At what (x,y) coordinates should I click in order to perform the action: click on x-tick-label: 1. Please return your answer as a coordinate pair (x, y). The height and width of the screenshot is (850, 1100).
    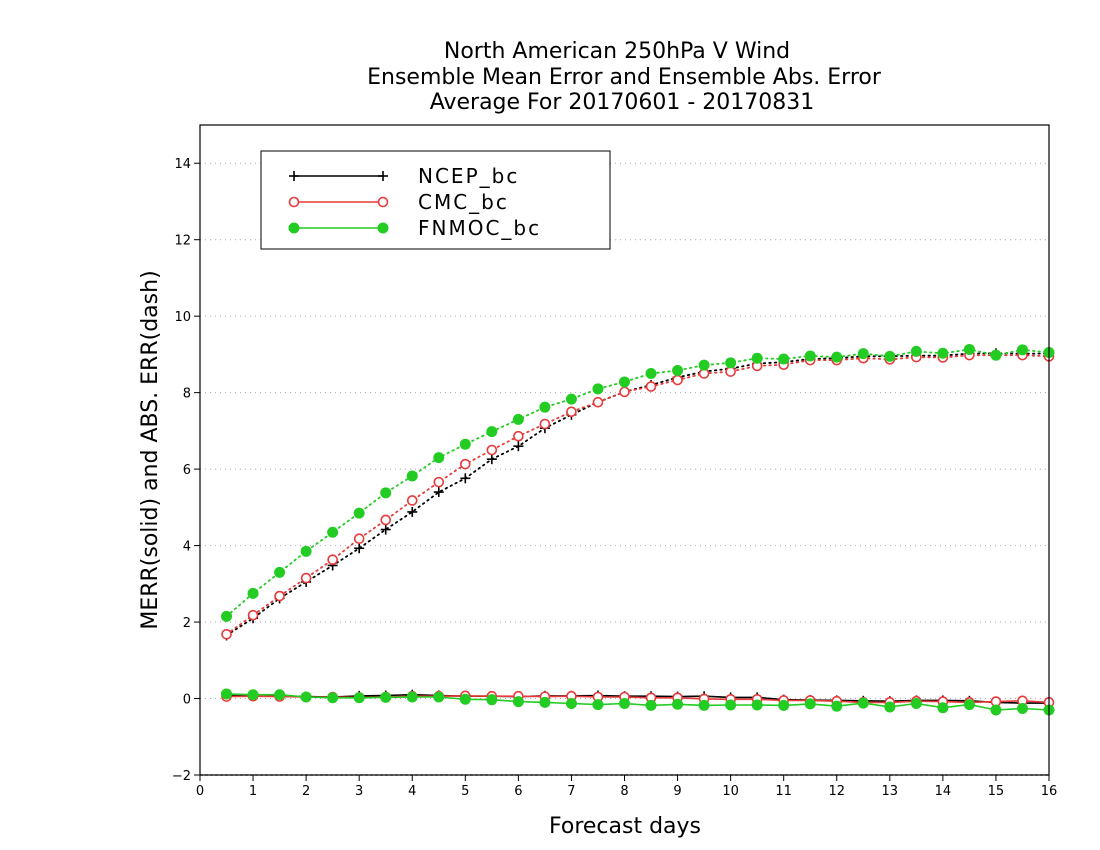
    Looking at the image, I should click on (253, 791).